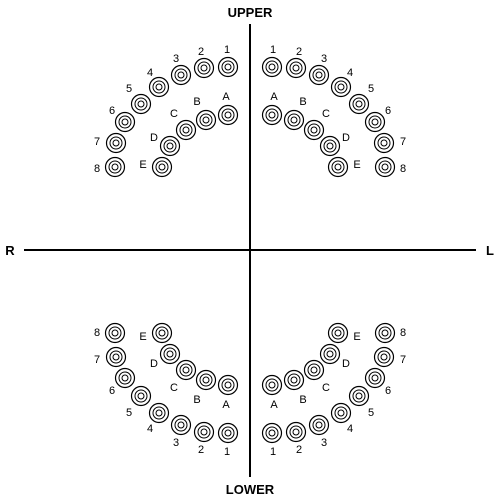  I want to click on tooth-label: A, so click(226, 97).